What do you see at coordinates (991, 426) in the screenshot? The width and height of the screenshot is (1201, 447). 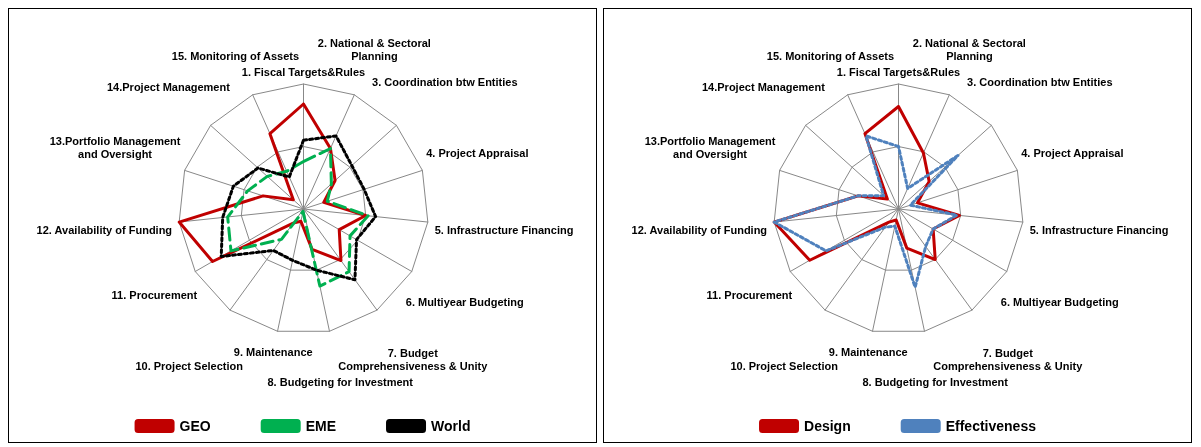 I see `legend-label: Effectiveness` at bounding box center [991, 426].